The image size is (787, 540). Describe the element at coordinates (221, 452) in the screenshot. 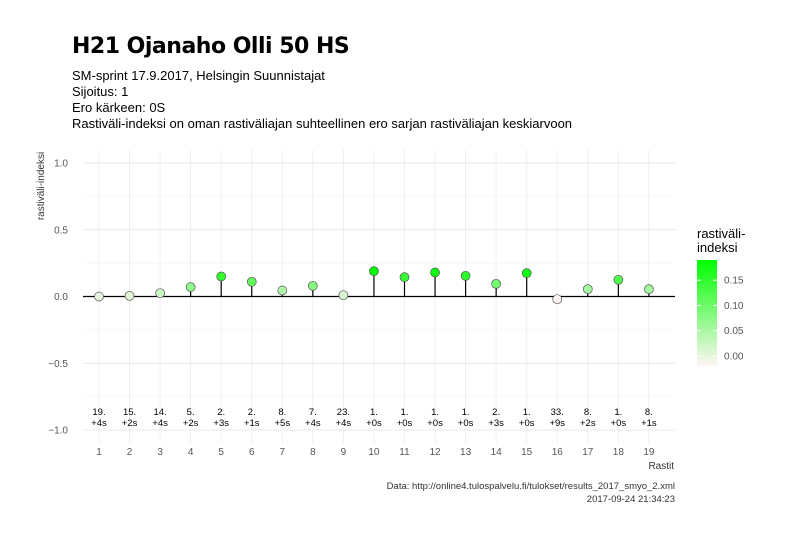

I see `x-tick-label: 5` at that location.